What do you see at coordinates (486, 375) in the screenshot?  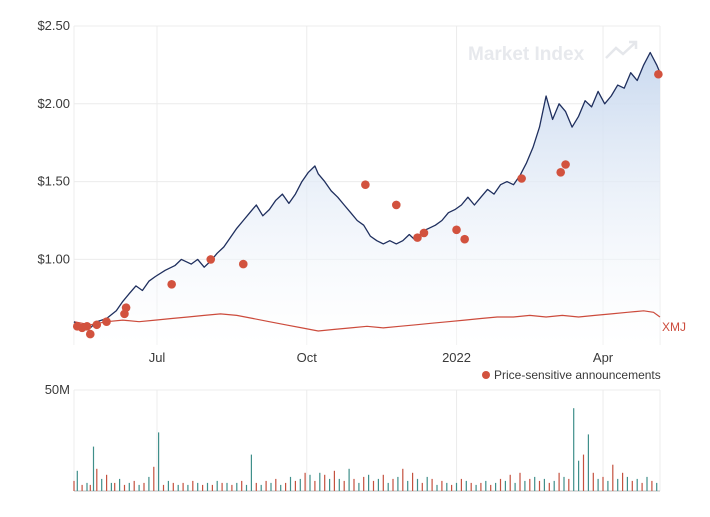 I see `legend-marker` at bounding box center [486, 375].